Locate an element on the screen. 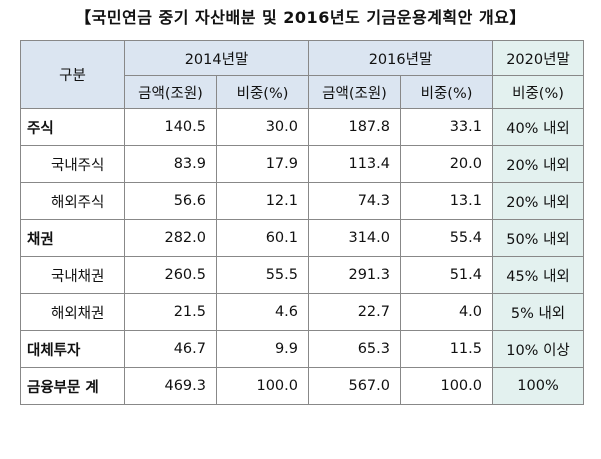 This screenshot has width=601, height=459. amount-2016: 22.7 is located at coordinates (354, 312).